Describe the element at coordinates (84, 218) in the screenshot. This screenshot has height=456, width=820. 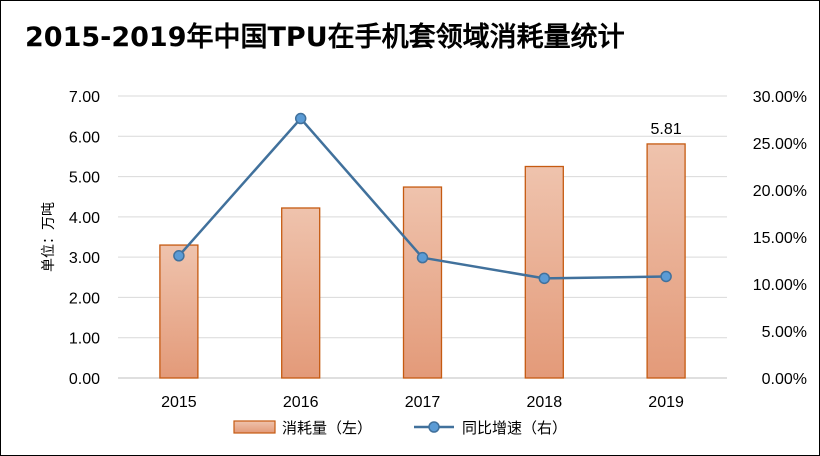
I see `y-tick-label: 4.00` at that location.